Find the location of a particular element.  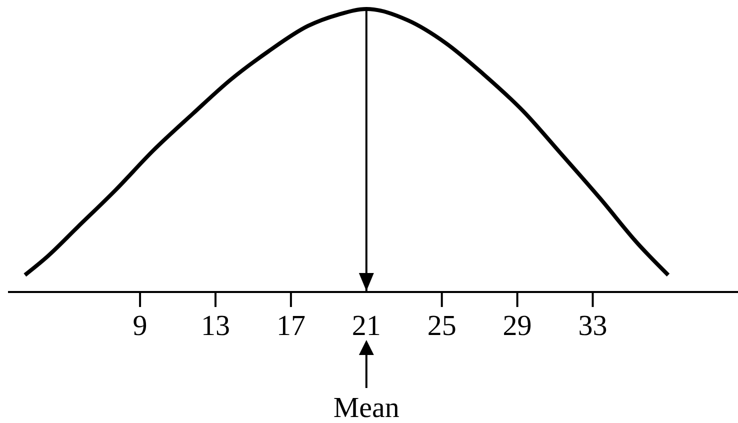

x-tick-label: 13 is located at coordinates (215, 326).